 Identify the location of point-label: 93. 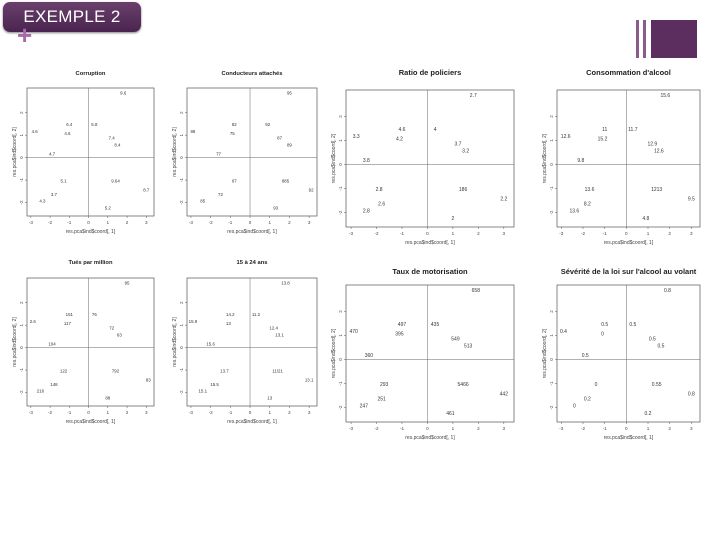
(275, 207).